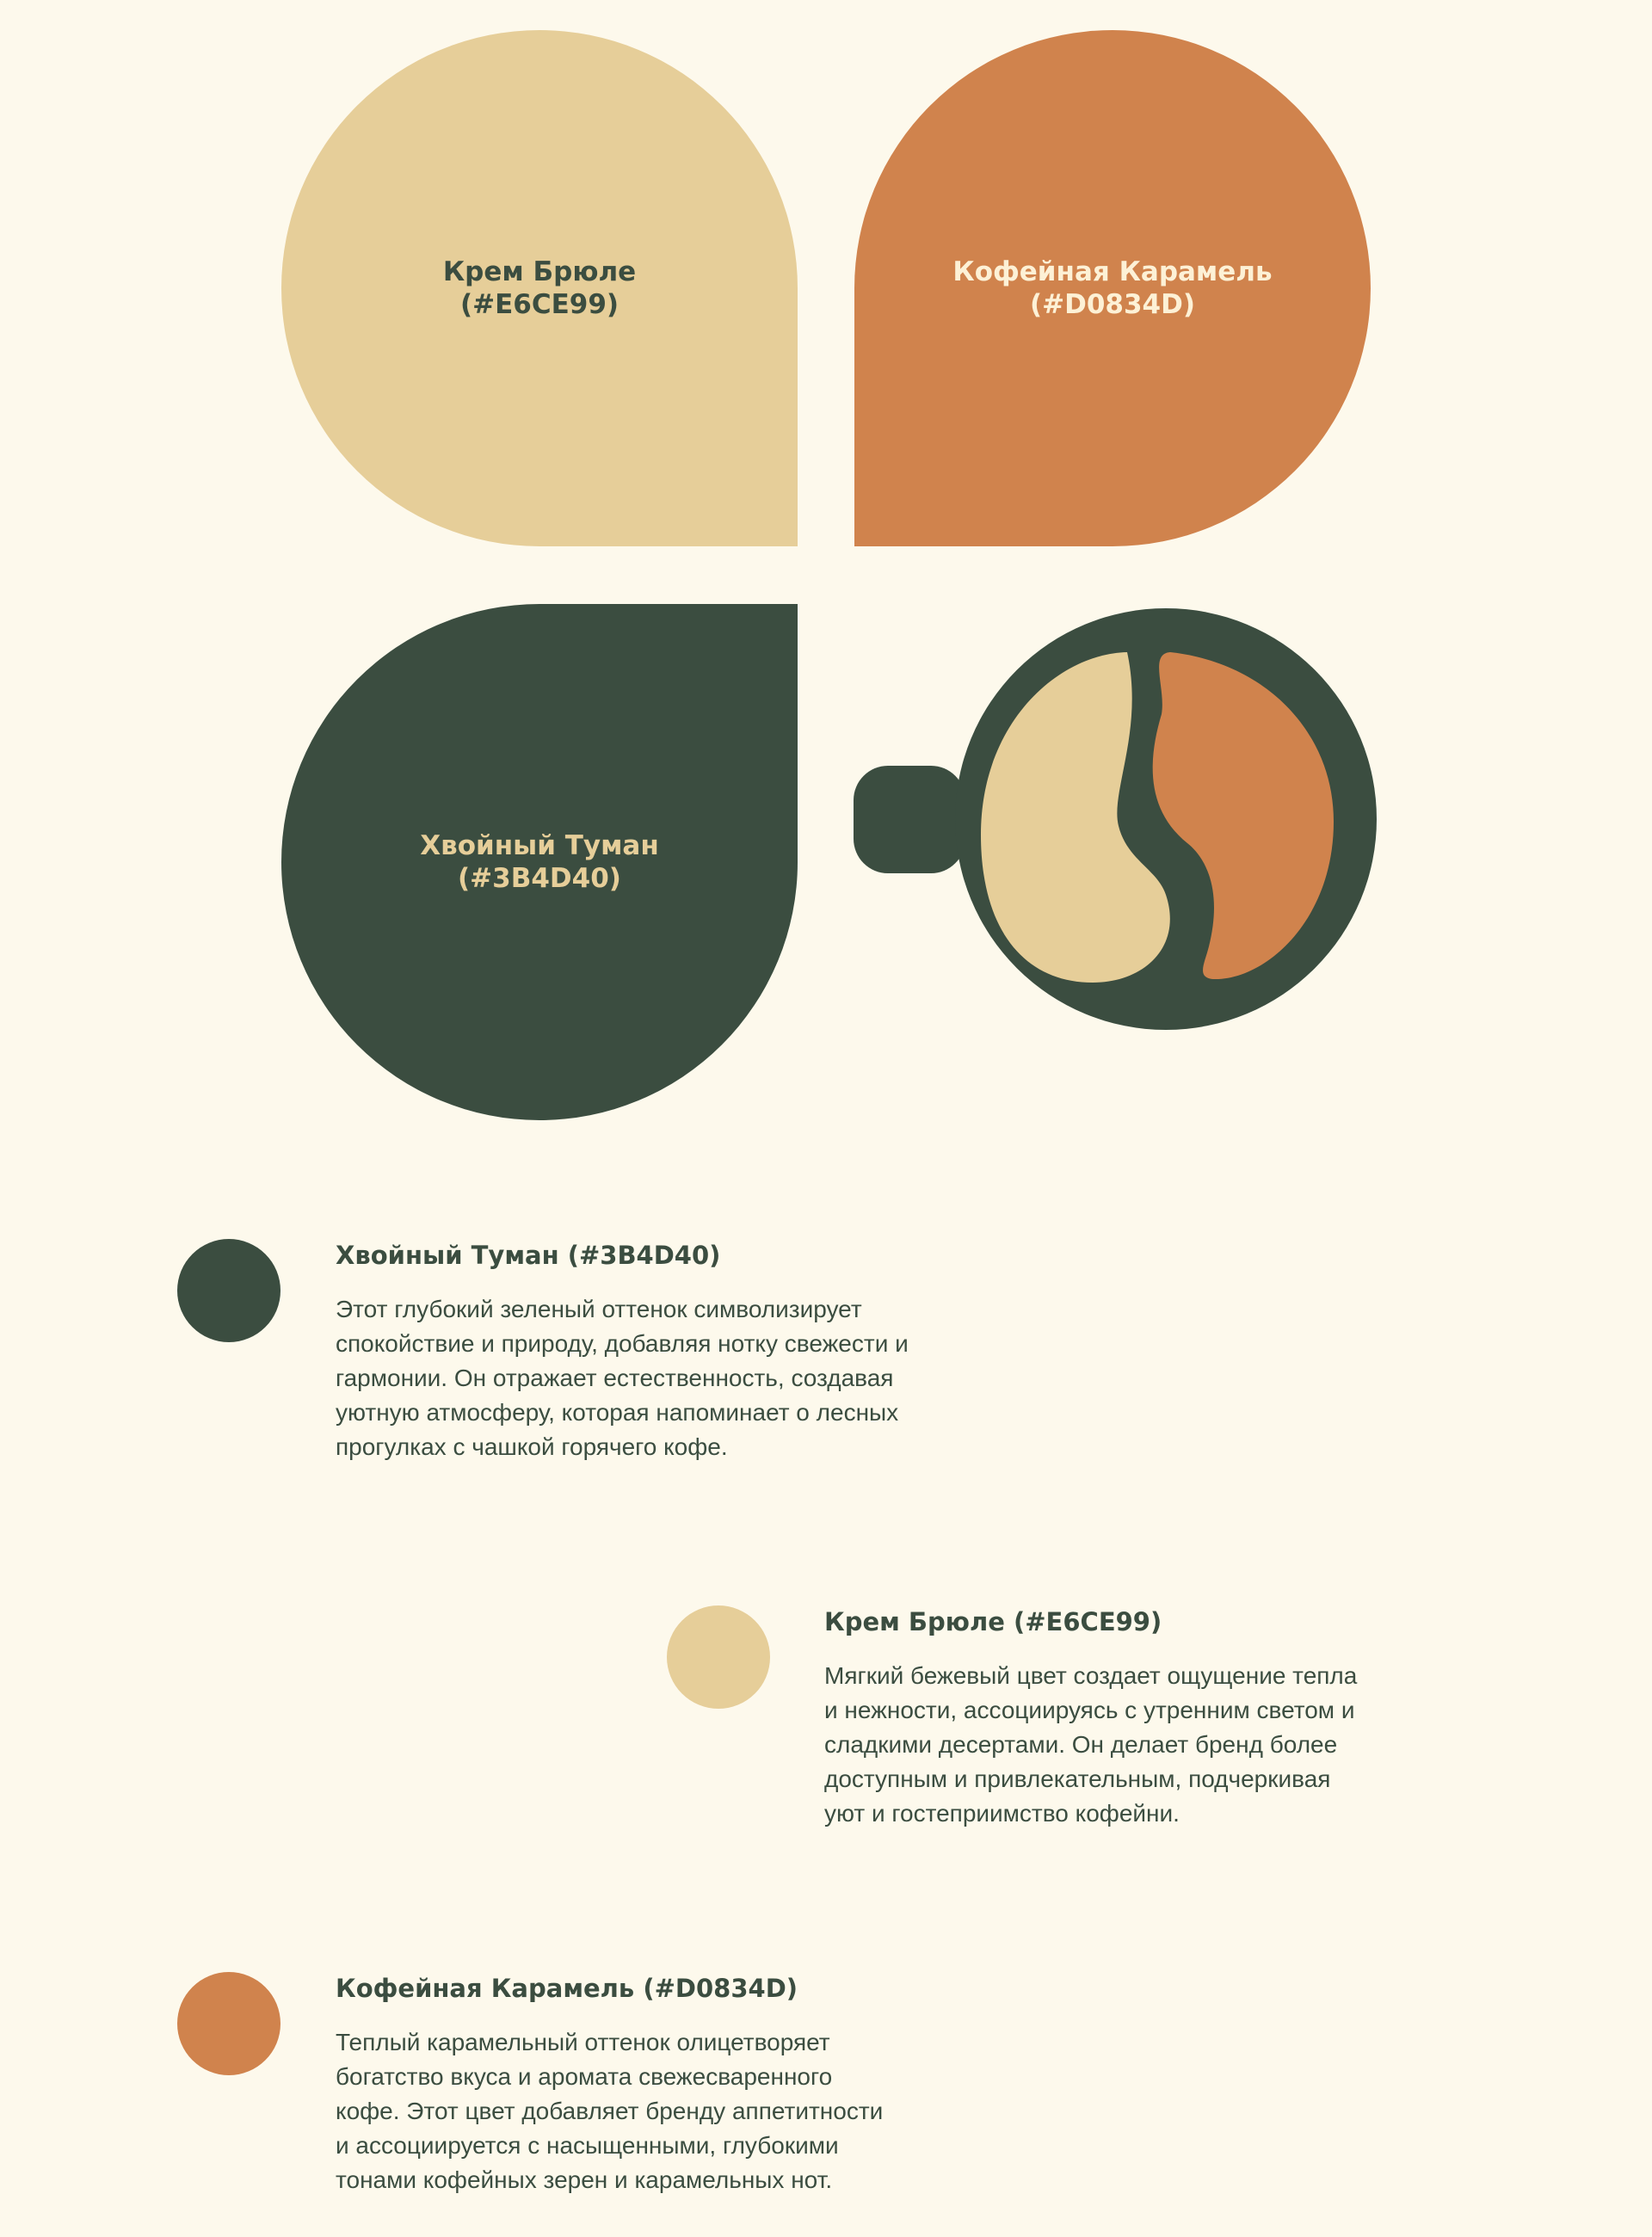 The width and height of the screenshot is (1652, 2237). Describe the element at coordinates (528, 1255) in the screenshot. I see `swatch-title-pine-fog: Хвойный Туман (#3B4D40)` at that location.